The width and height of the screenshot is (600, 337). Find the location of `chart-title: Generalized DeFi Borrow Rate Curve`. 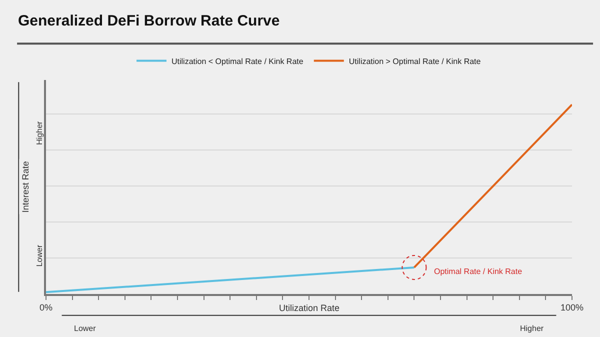

chart-title: Generalized DeFi Borrow Rate Curve is located at coordinates (149, 21).